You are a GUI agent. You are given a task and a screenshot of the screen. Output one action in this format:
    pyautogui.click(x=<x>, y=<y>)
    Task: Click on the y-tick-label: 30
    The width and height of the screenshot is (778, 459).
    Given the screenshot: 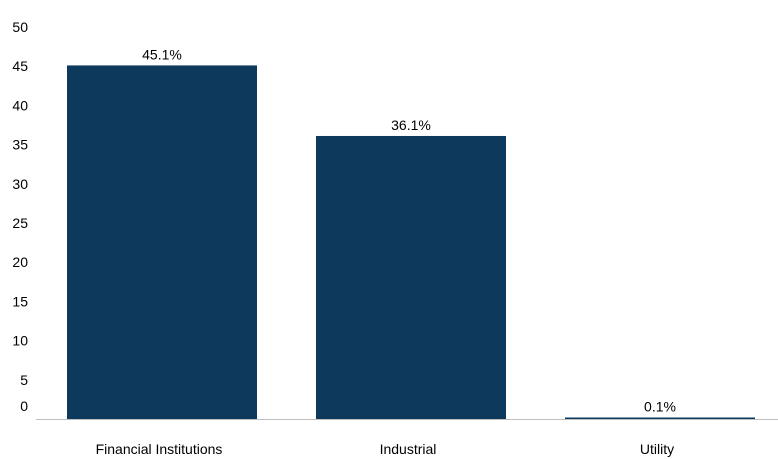 What is the action you would take?
    pyautogui.click(x=20, y=184)
    